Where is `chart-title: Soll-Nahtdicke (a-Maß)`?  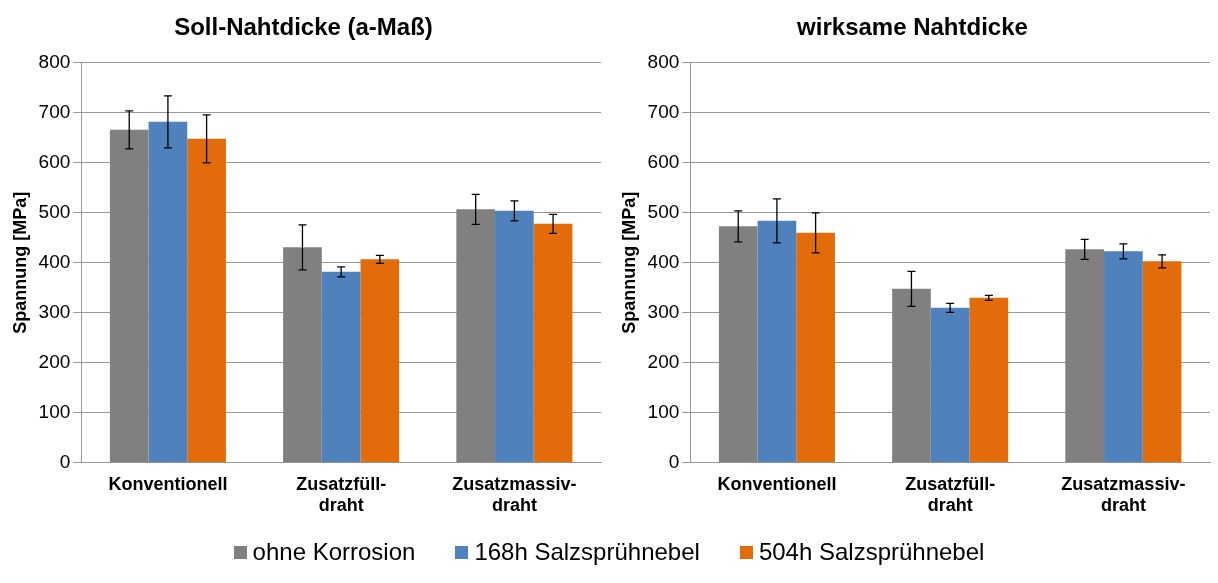
chart-title: Soll-Nahtdicke (a-Maß) is located at coordinates (303, 27).